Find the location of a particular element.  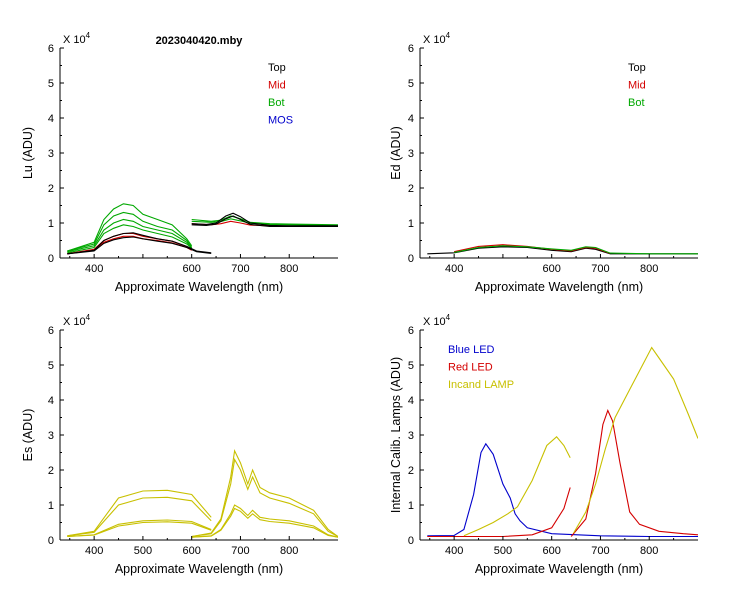

series-group-calib is located at coordinates (562, 442).